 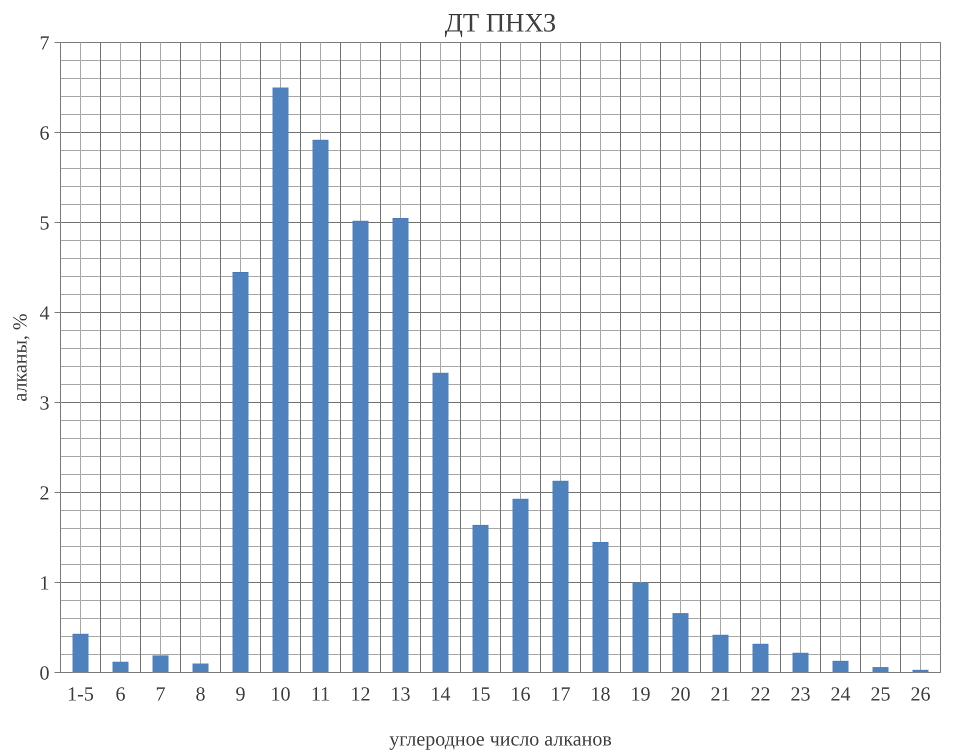 What do you see at coordinates (45, 673) in the screenshot?
I see `y-tick-label: 0` at bounding box center [45, 673].